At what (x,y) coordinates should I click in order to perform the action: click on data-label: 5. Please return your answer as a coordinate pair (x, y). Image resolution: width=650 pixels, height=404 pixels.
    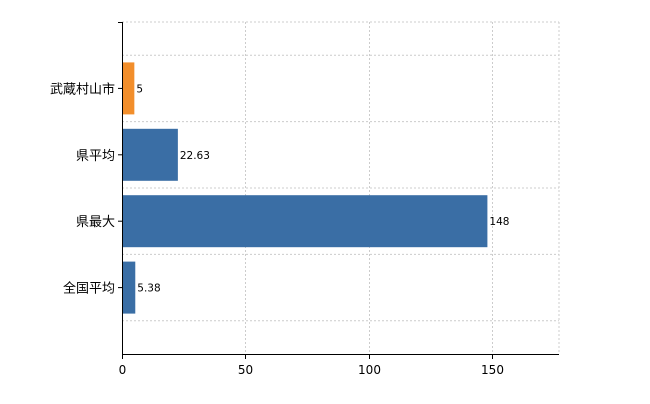
    Looking at the image, I should click on (139, 89).